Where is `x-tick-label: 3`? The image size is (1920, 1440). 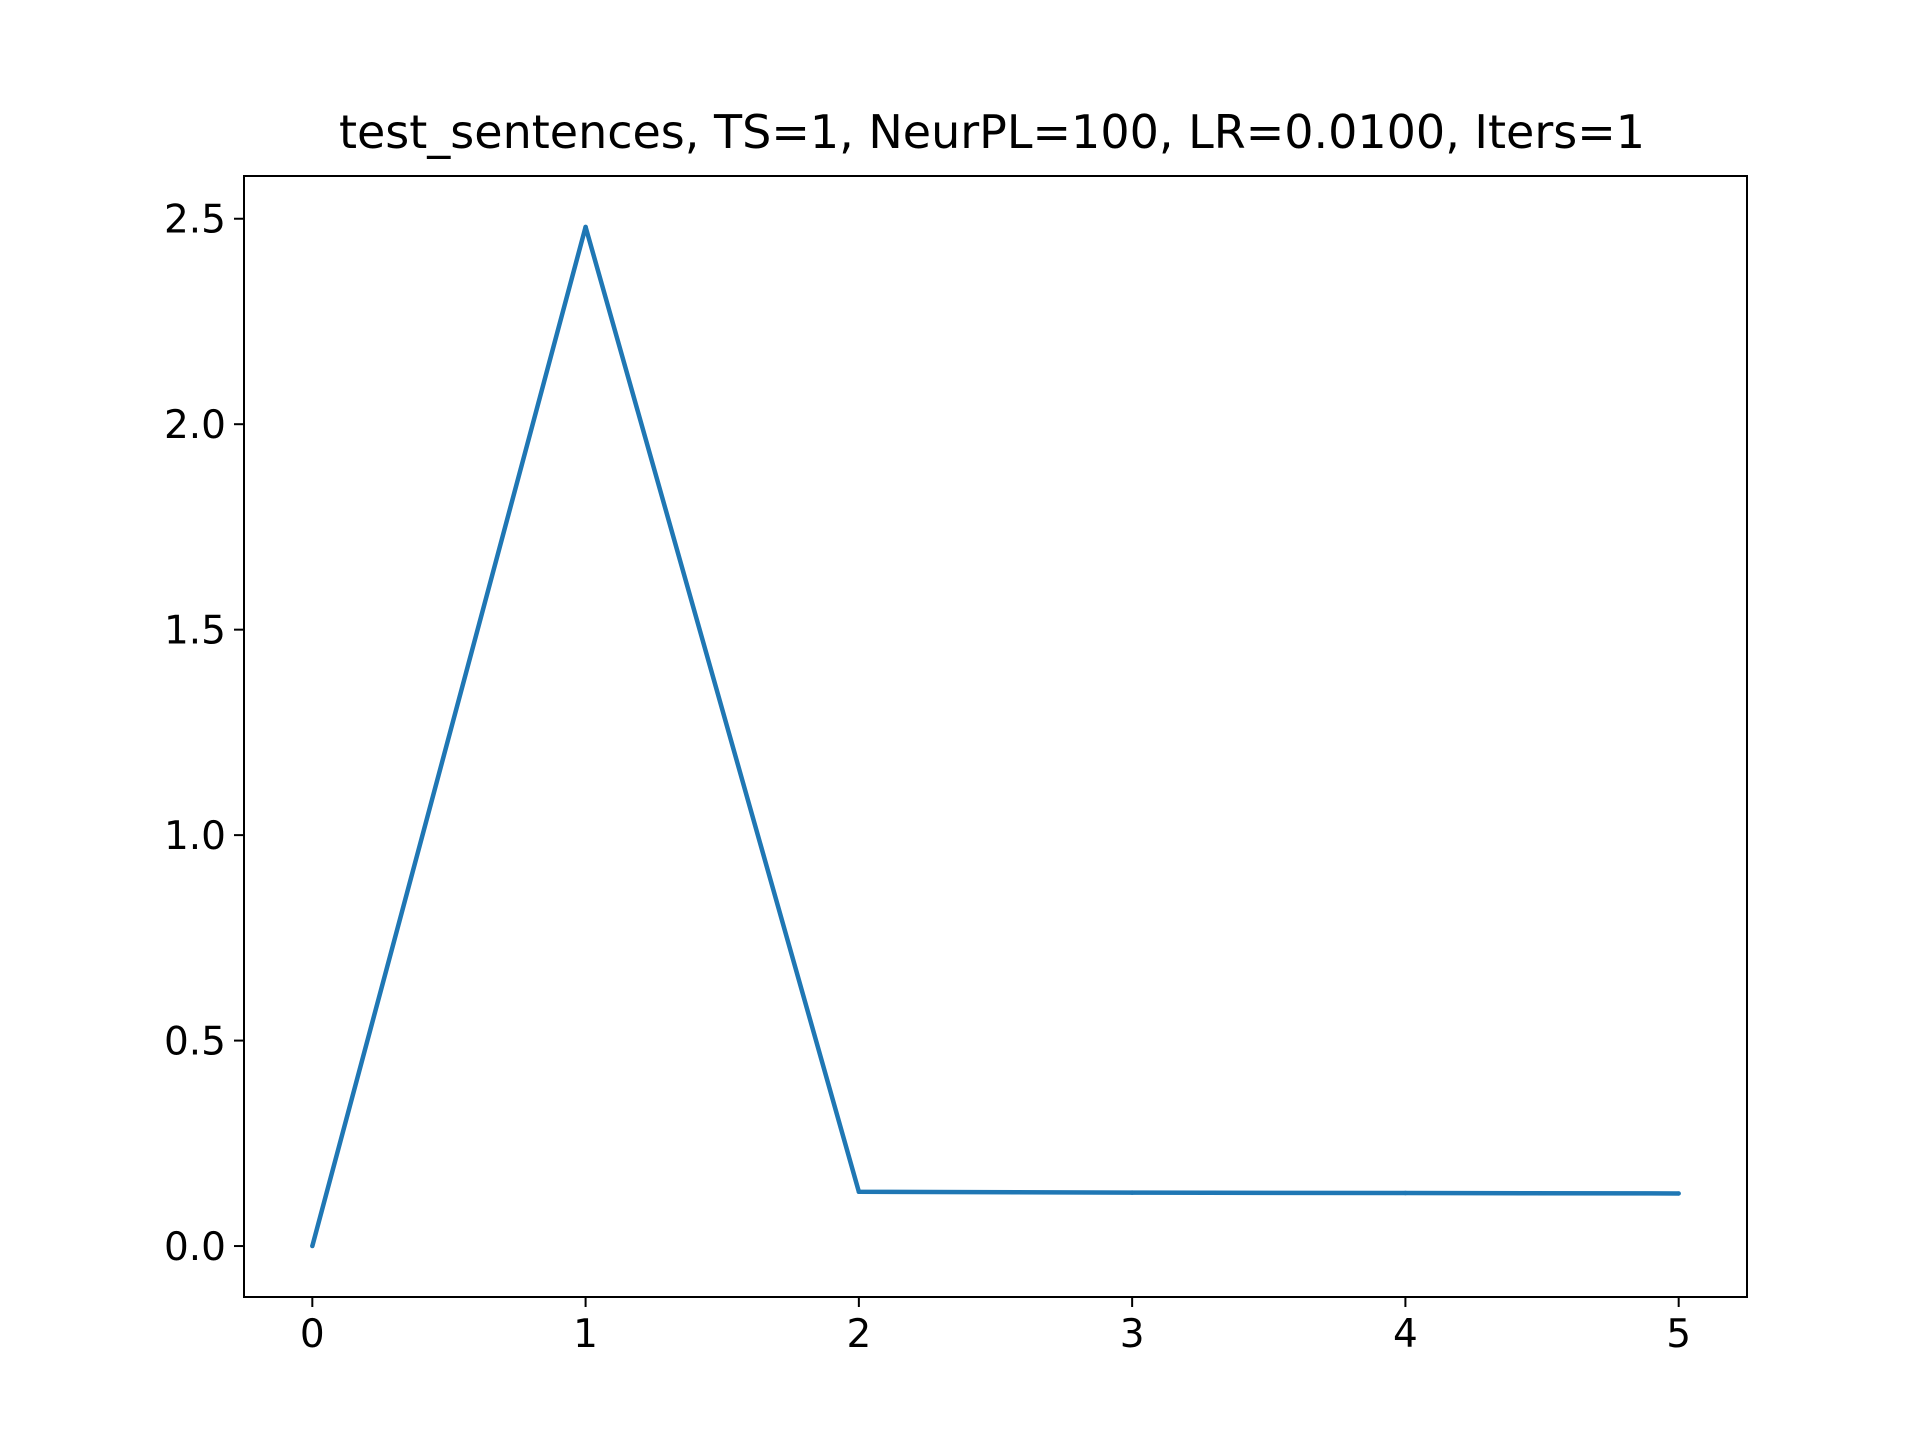 x-tick-label: 3 is located at coordinates (1132, 1334).